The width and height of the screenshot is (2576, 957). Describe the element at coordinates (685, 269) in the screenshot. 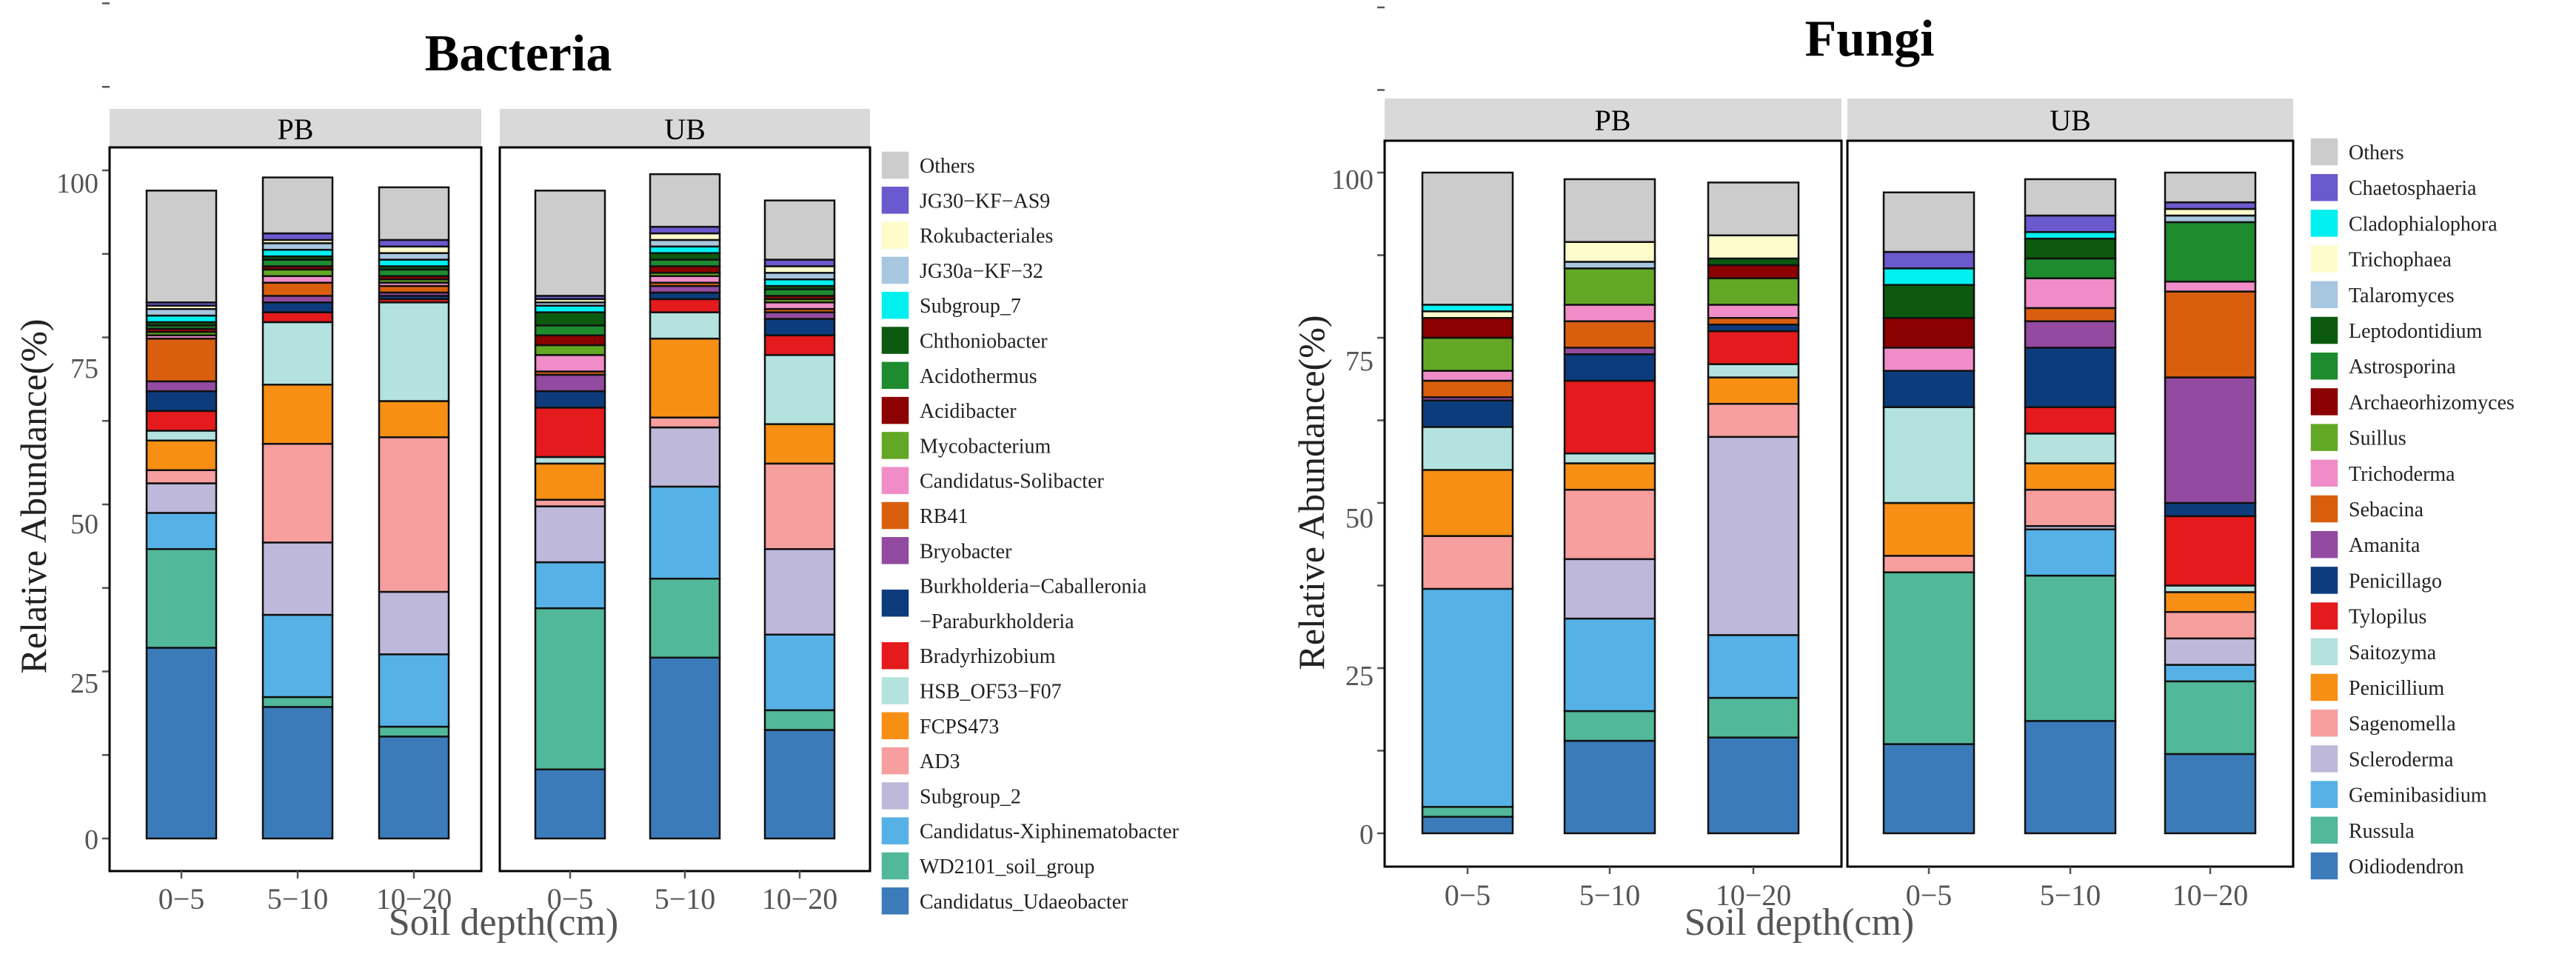

I see `bacteria-bar-ub-5-10-acidibacter` at that location.